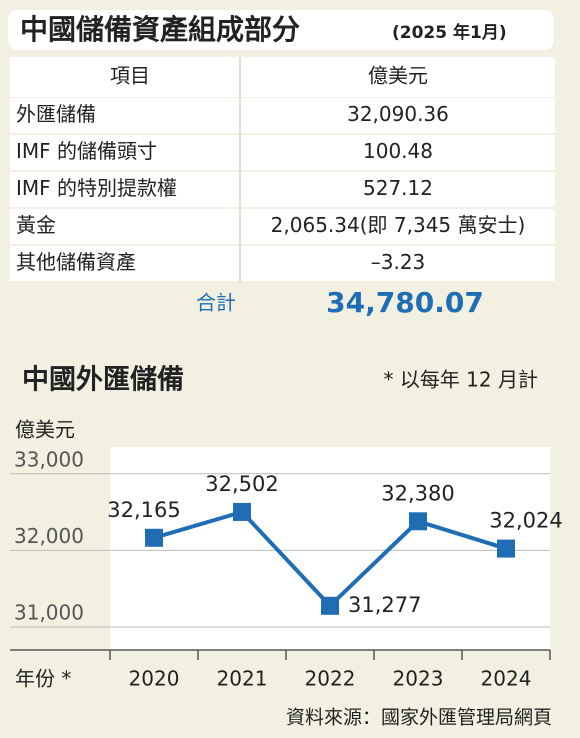  I want to click on chart-title: 中國外匯儲備, so click(103, 380).